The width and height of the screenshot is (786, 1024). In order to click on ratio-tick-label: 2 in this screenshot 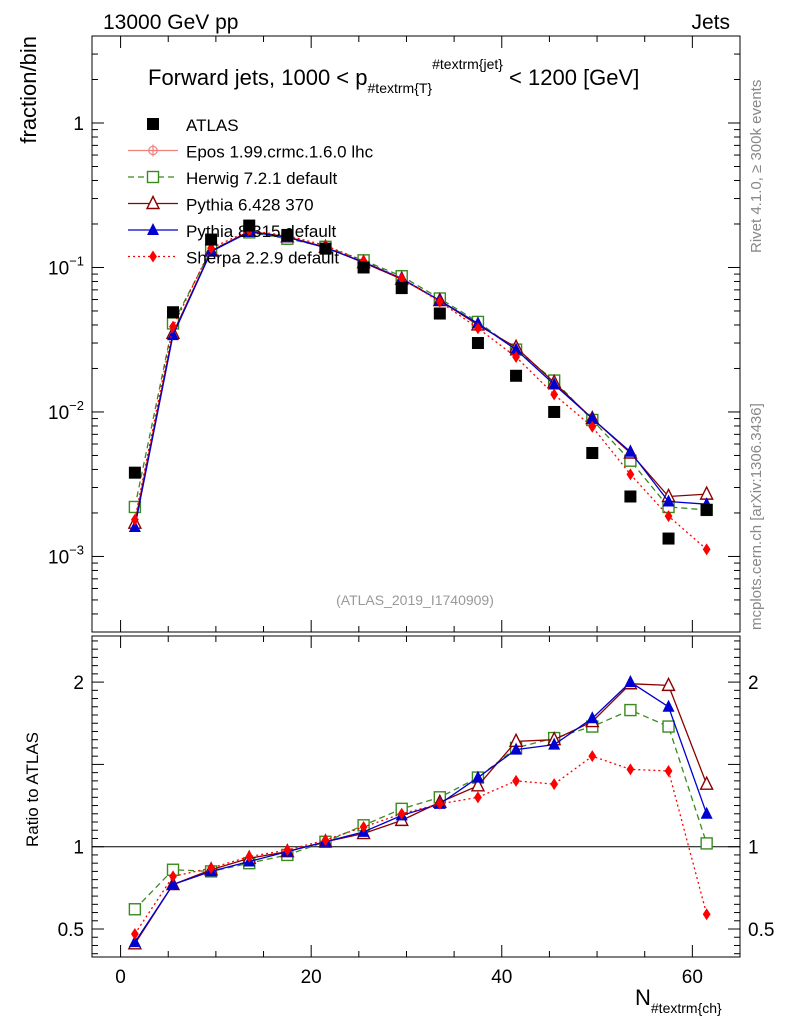, I will do `click(78, 683)`.